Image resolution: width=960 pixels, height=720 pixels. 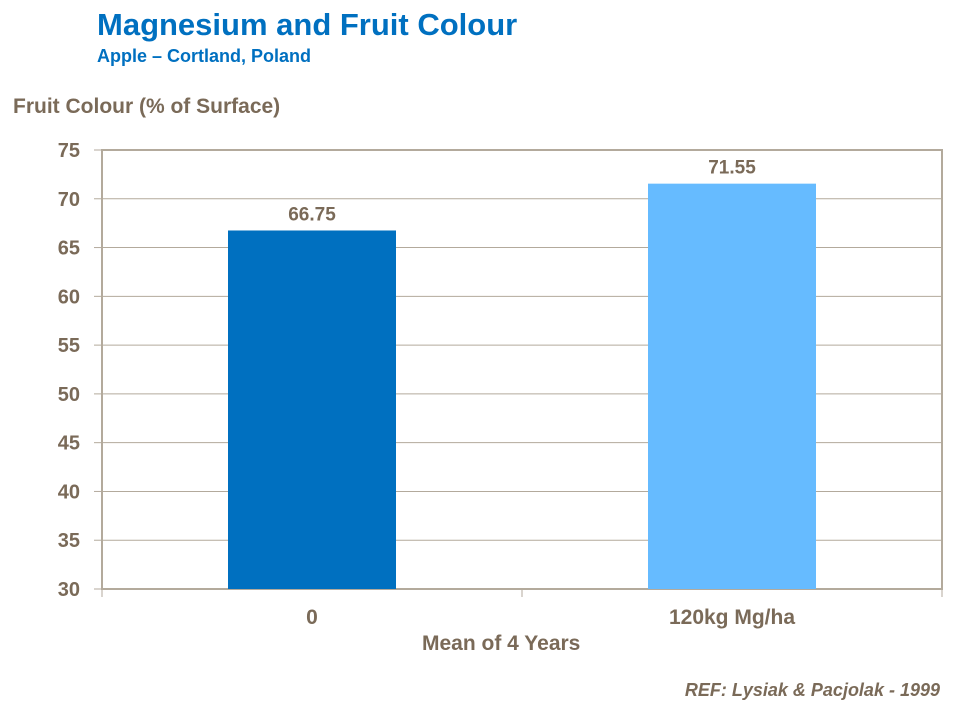 What do you see at coordinates (69, 297) in the screenshot?
I see `y-tick-label: 60` at bounding box center [69, 297].